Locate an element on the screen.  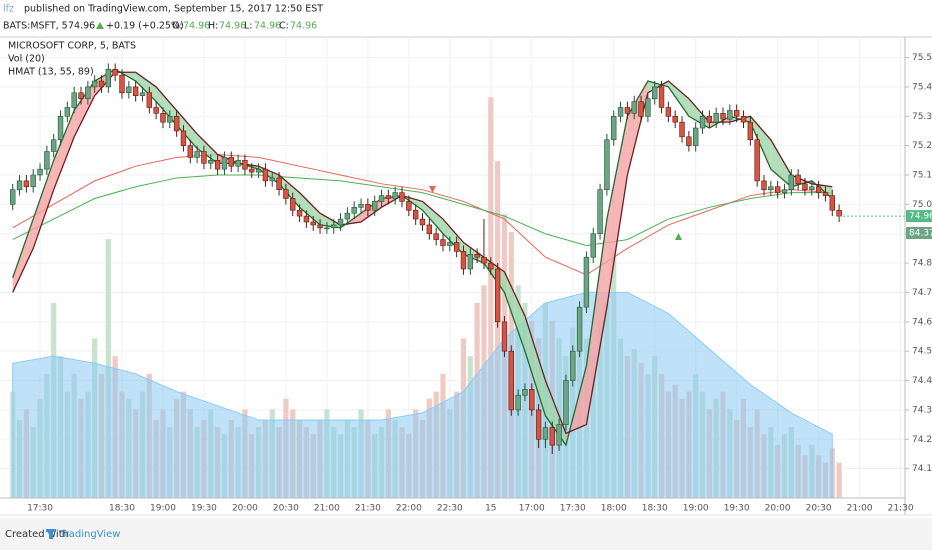
volume-tag-label: 84.37 is located at coordinates (920, 234).